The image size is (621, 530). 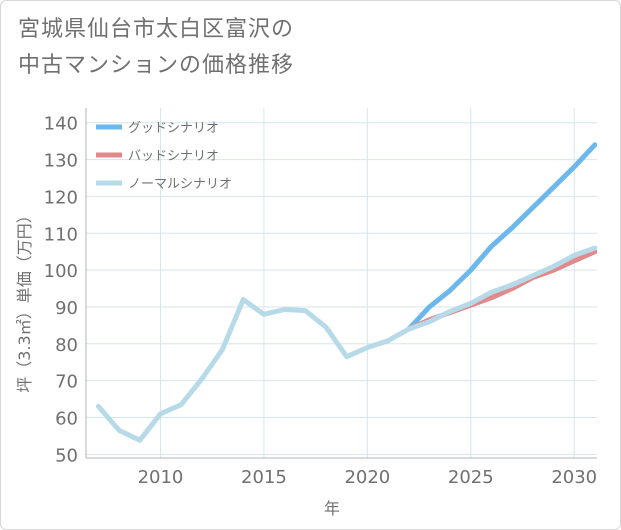 I want to click on chart-title-line-2: 中古マンションの価格推移, so click(x=156, y=65).